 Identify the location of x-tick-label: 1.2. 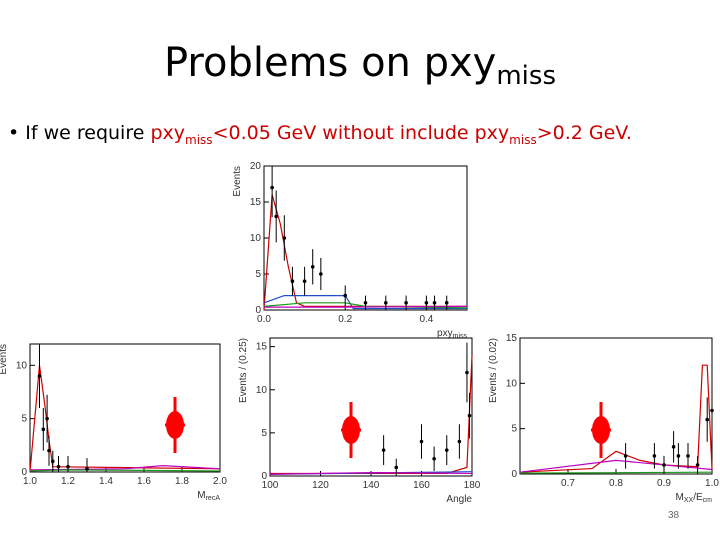
(68, 481).